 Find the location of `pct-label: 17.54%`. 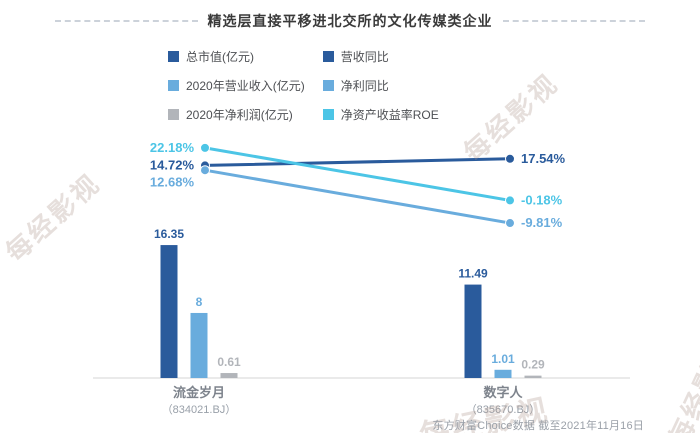

pct-label: 17.54% is located at coordinates (543, 158).